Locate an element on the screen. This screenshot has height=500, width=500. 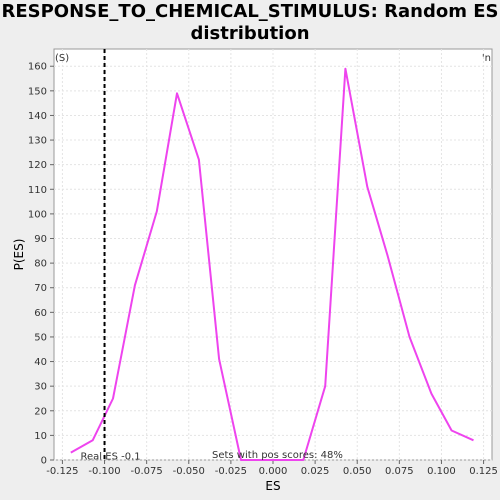
y-tick-label: 20 is located at coordinates (40, 411).